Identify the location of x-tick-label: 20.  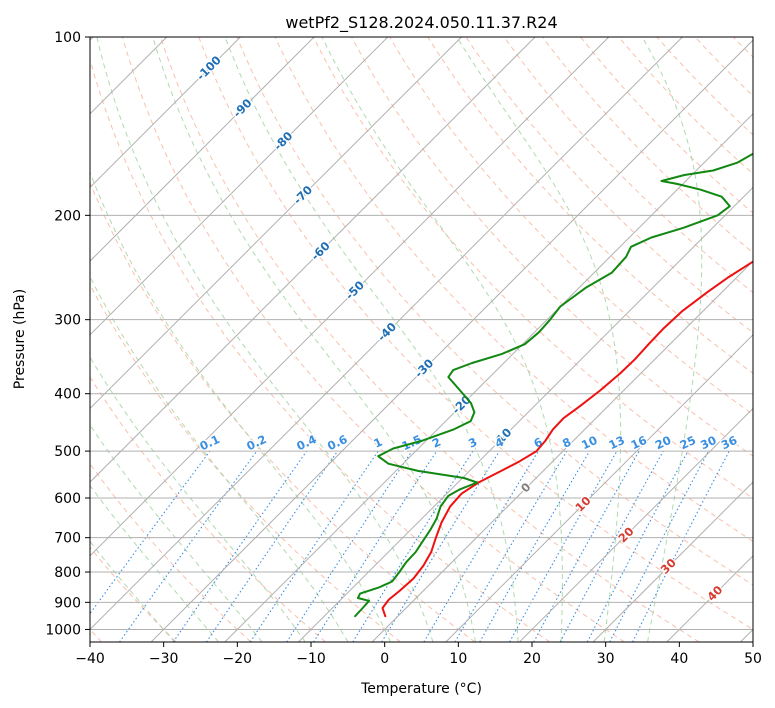
(532, 659).